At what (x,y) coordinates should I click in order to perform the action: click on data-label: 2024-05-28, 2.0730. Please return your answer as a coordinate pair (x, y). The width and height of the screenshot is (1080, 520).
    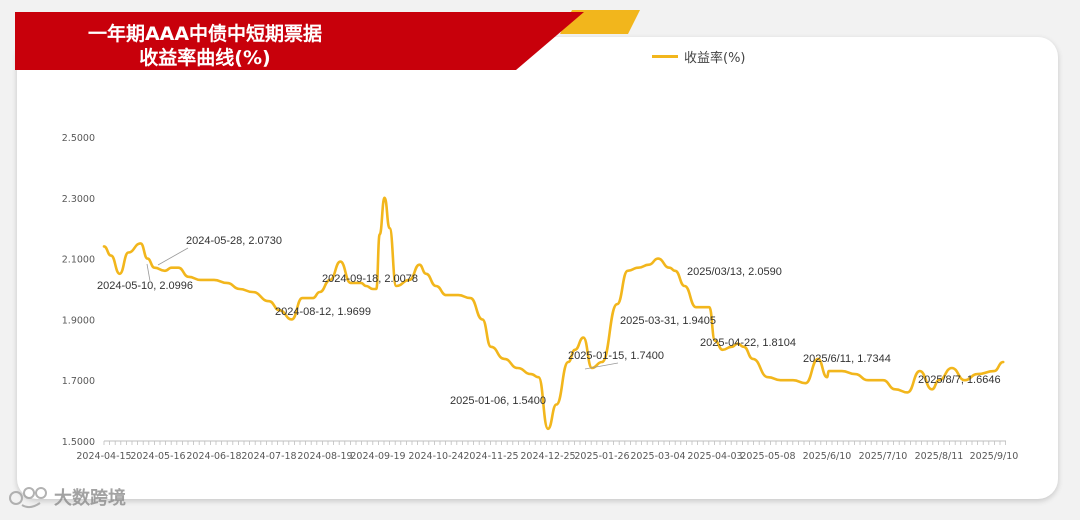
    Looking at the image, I should click on (234, 241).